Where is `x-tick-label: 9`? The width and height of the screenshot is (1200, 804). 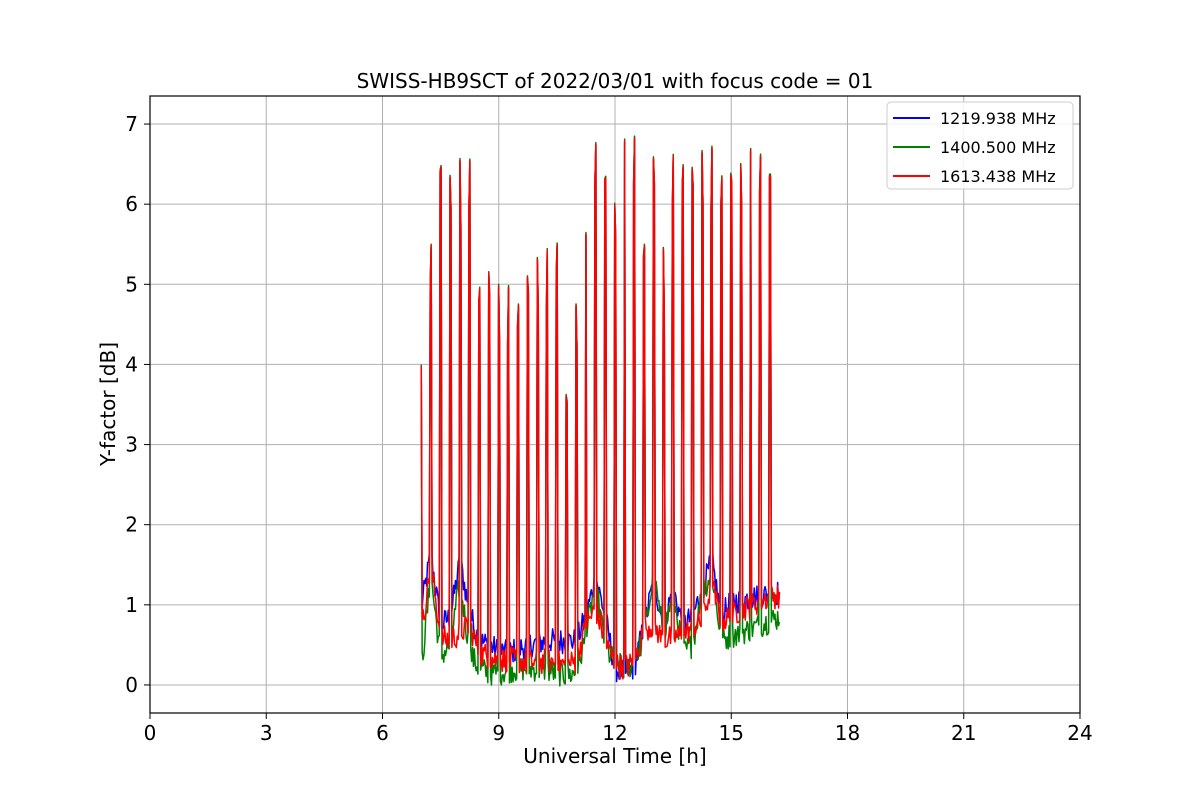
x-tick-label: 9 is located at coordinates (498, 733).